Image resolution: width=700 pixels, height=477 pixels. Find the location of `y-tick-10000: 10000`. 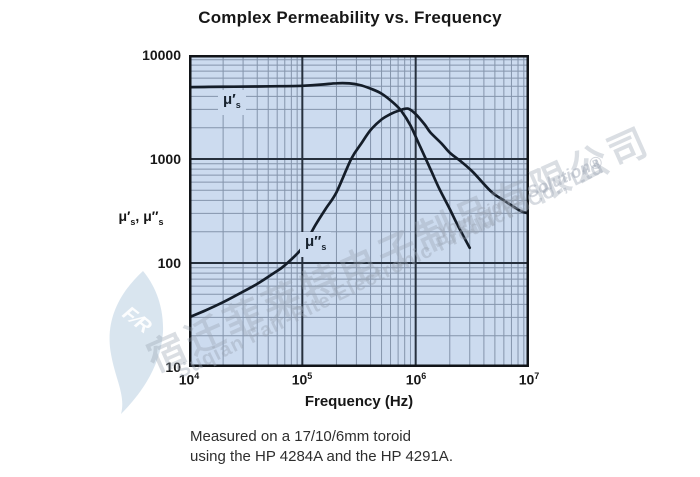

y-tick-10000: 10000 is located at coordinates (161, 55).